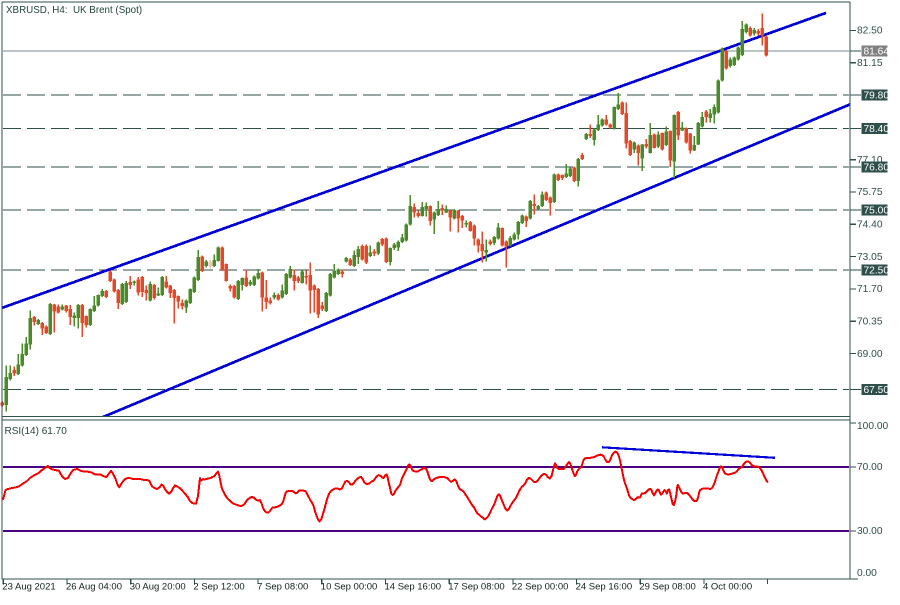  What do you see at coordinates (158, 587) in the screenshot?
I see `svg-text: 30 Aug 20:00` at bounding box center [158, 587].